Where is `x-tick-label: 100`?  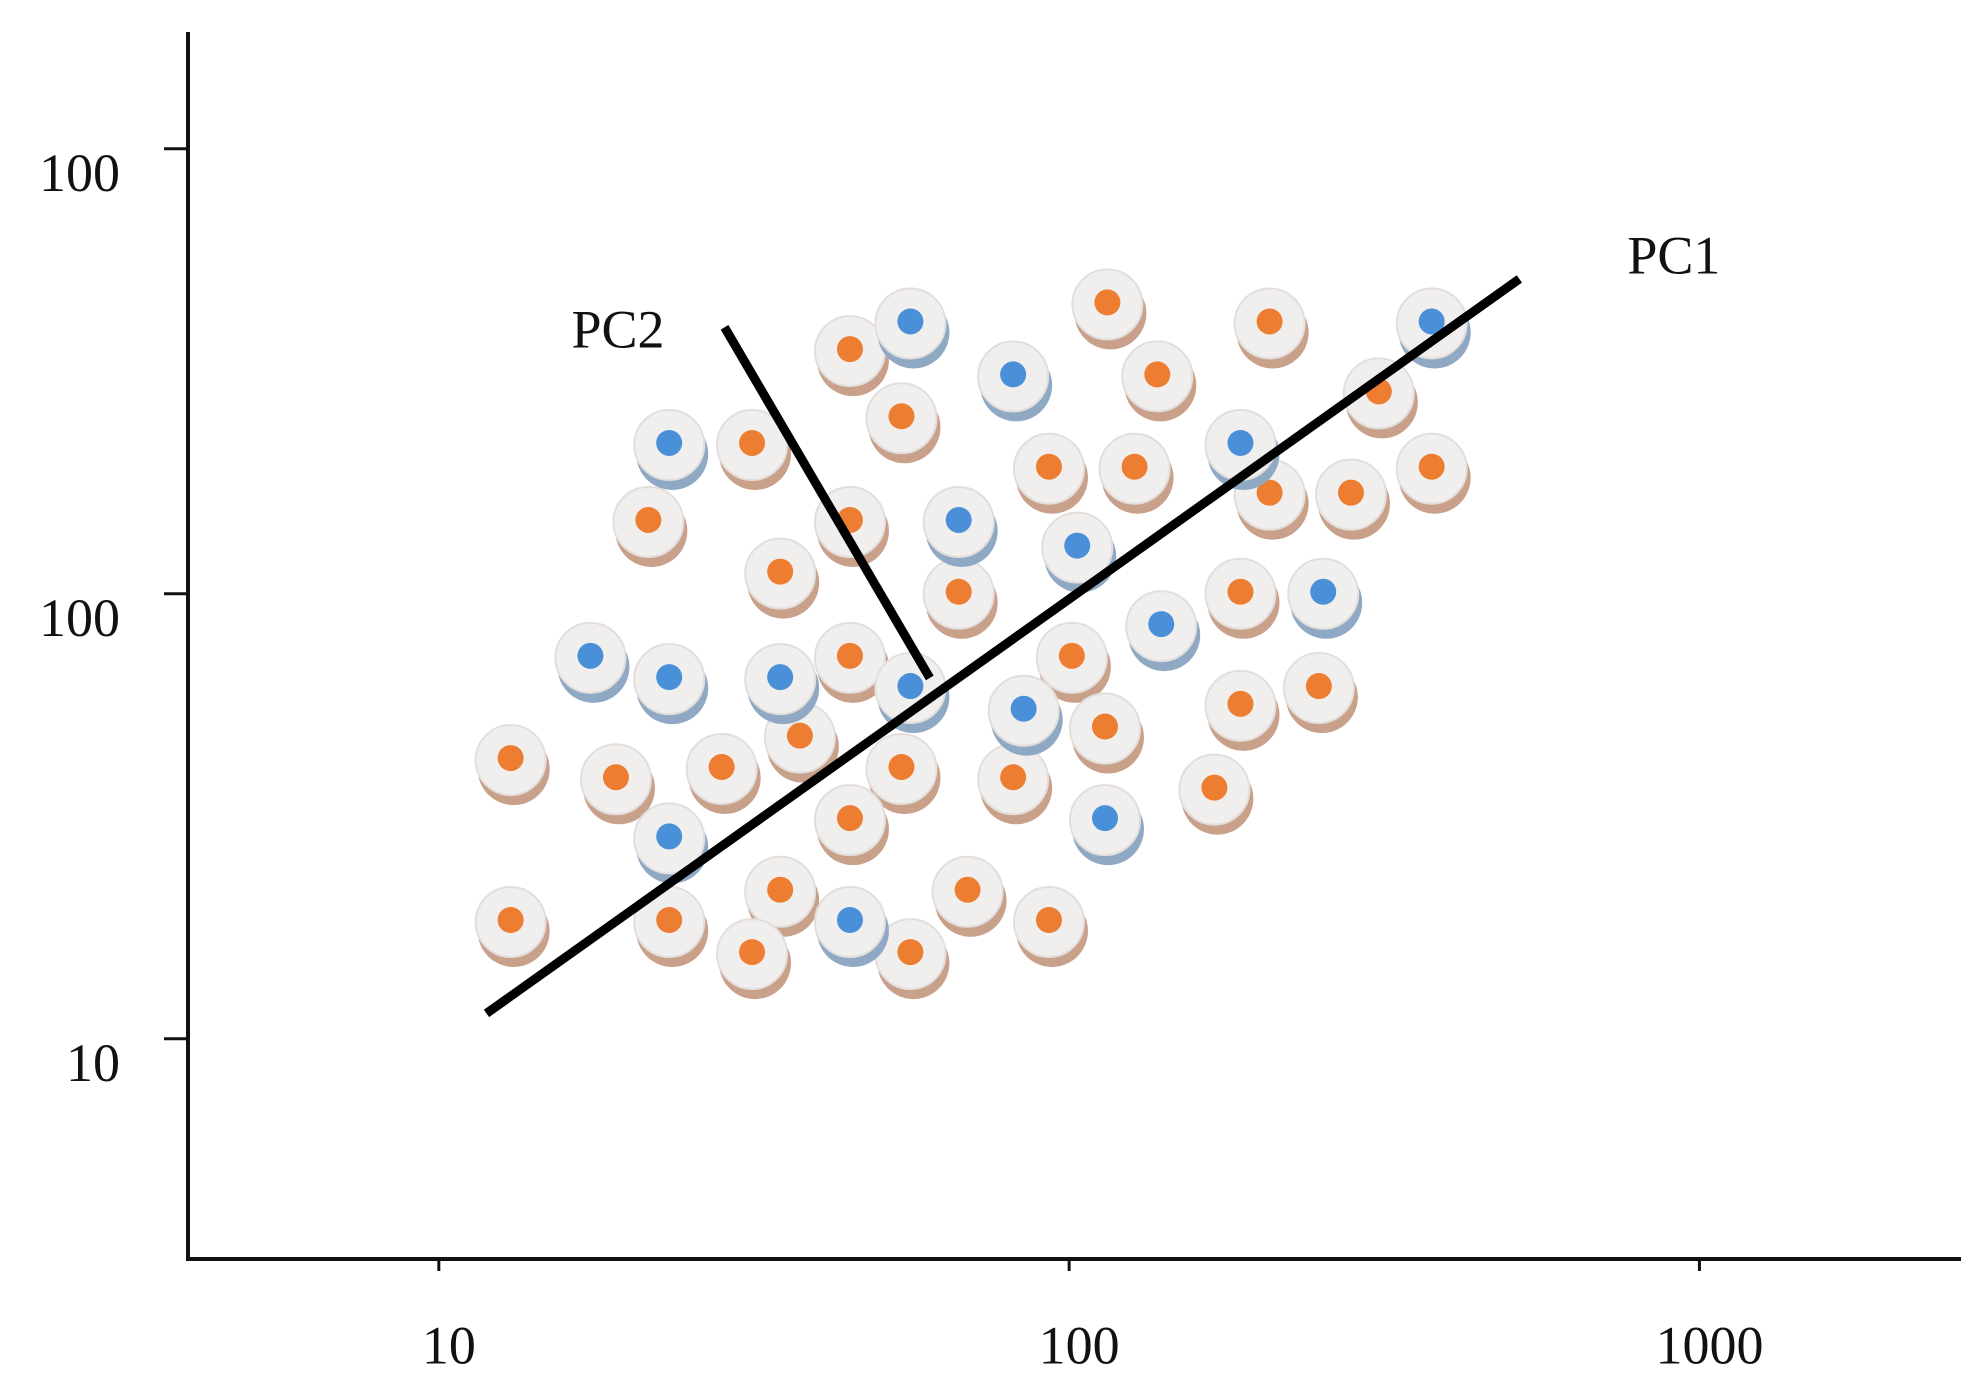 x-tick-label: 100 is located at coordinates (1079, 1345).